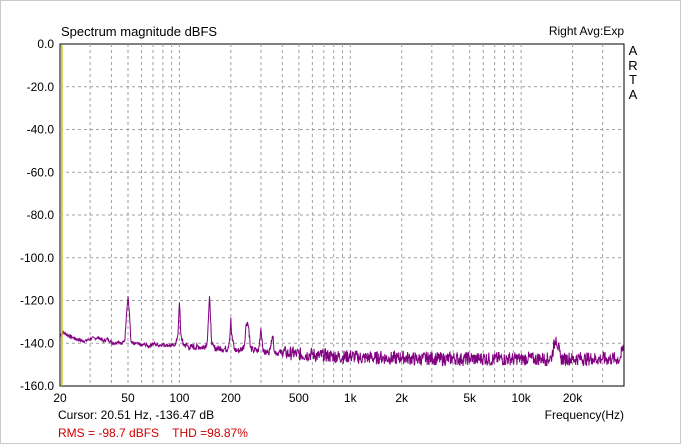 Image resolution: width=681 pixels, height=444 pixels. I want to click on stats-line: RMS = -98.7 dBFS THD =98.87%, so click(158, 433).